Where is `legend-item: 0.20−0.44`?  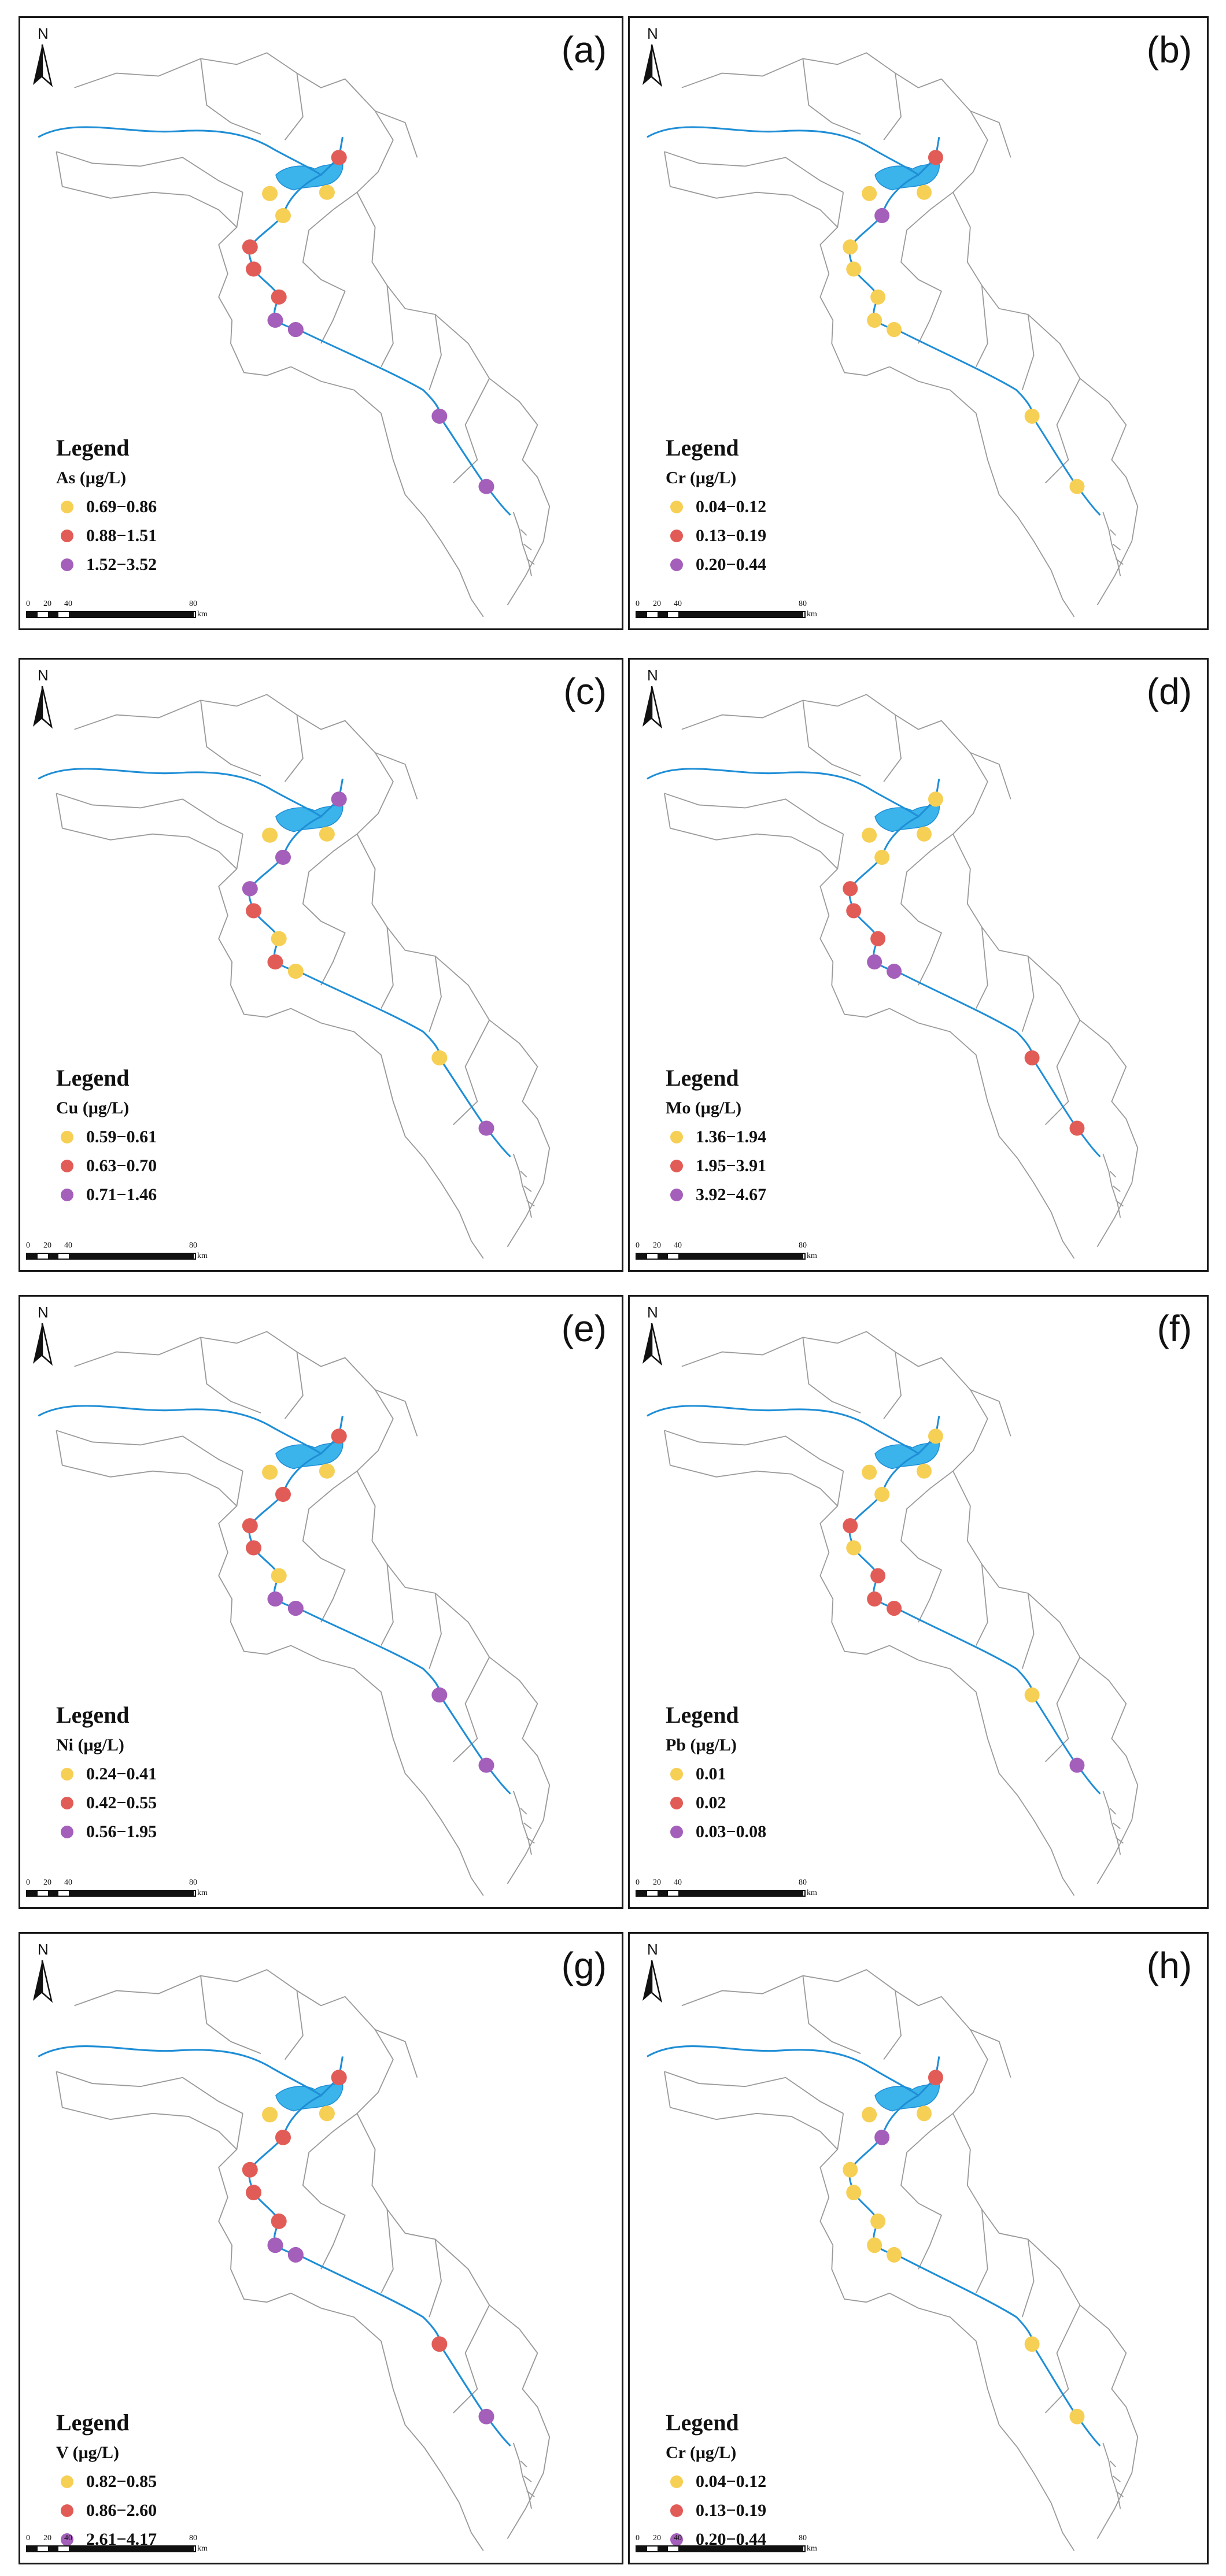
legend-item: 0.20−0.44 is located at coordinates (716, 564).